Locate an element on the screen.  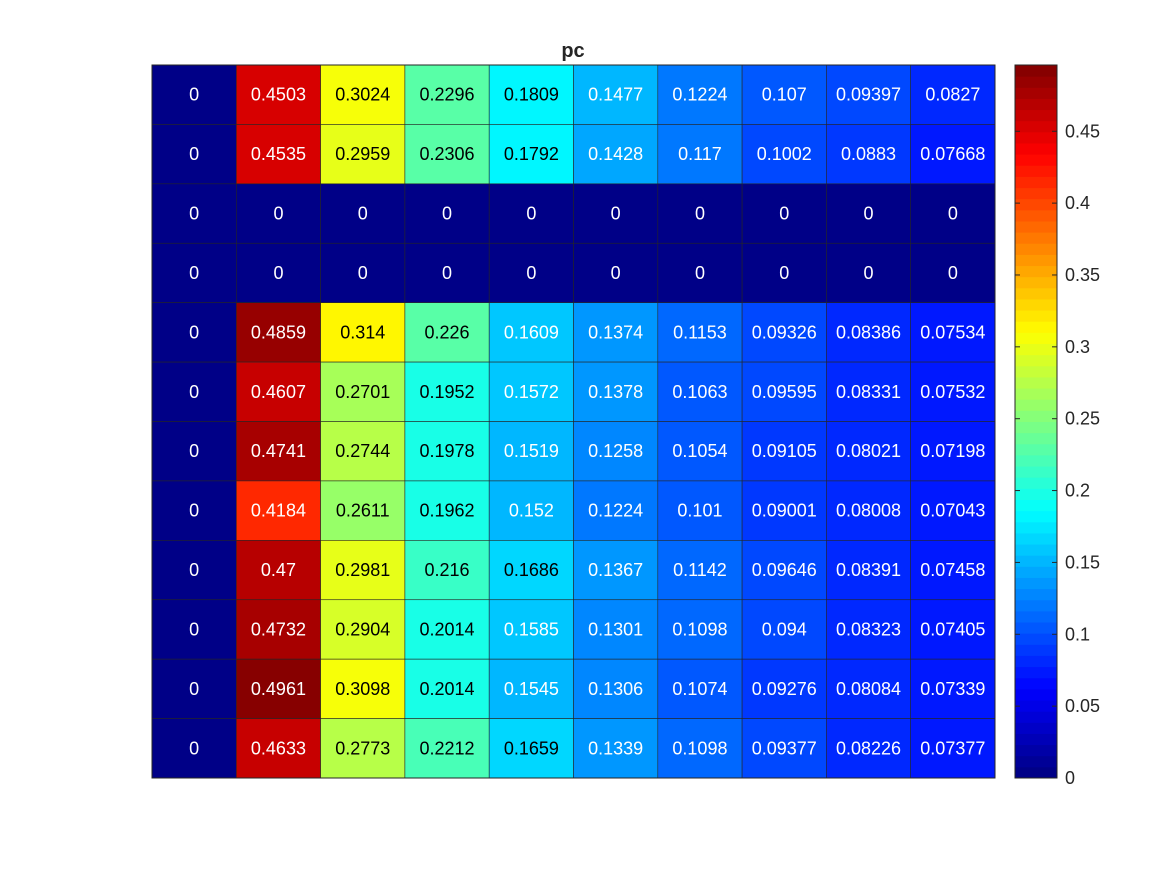
heatmap-cell-label: 0.0827 is located at coordinates (952, 95).